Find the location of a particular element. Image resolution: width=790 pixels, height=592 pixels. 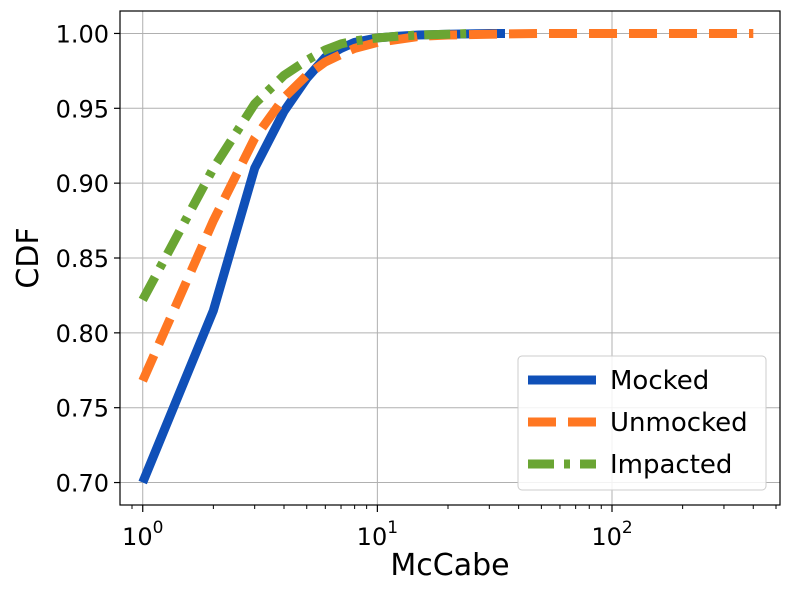

x-axis-label: McCabe is located at coordinates (449, 565).